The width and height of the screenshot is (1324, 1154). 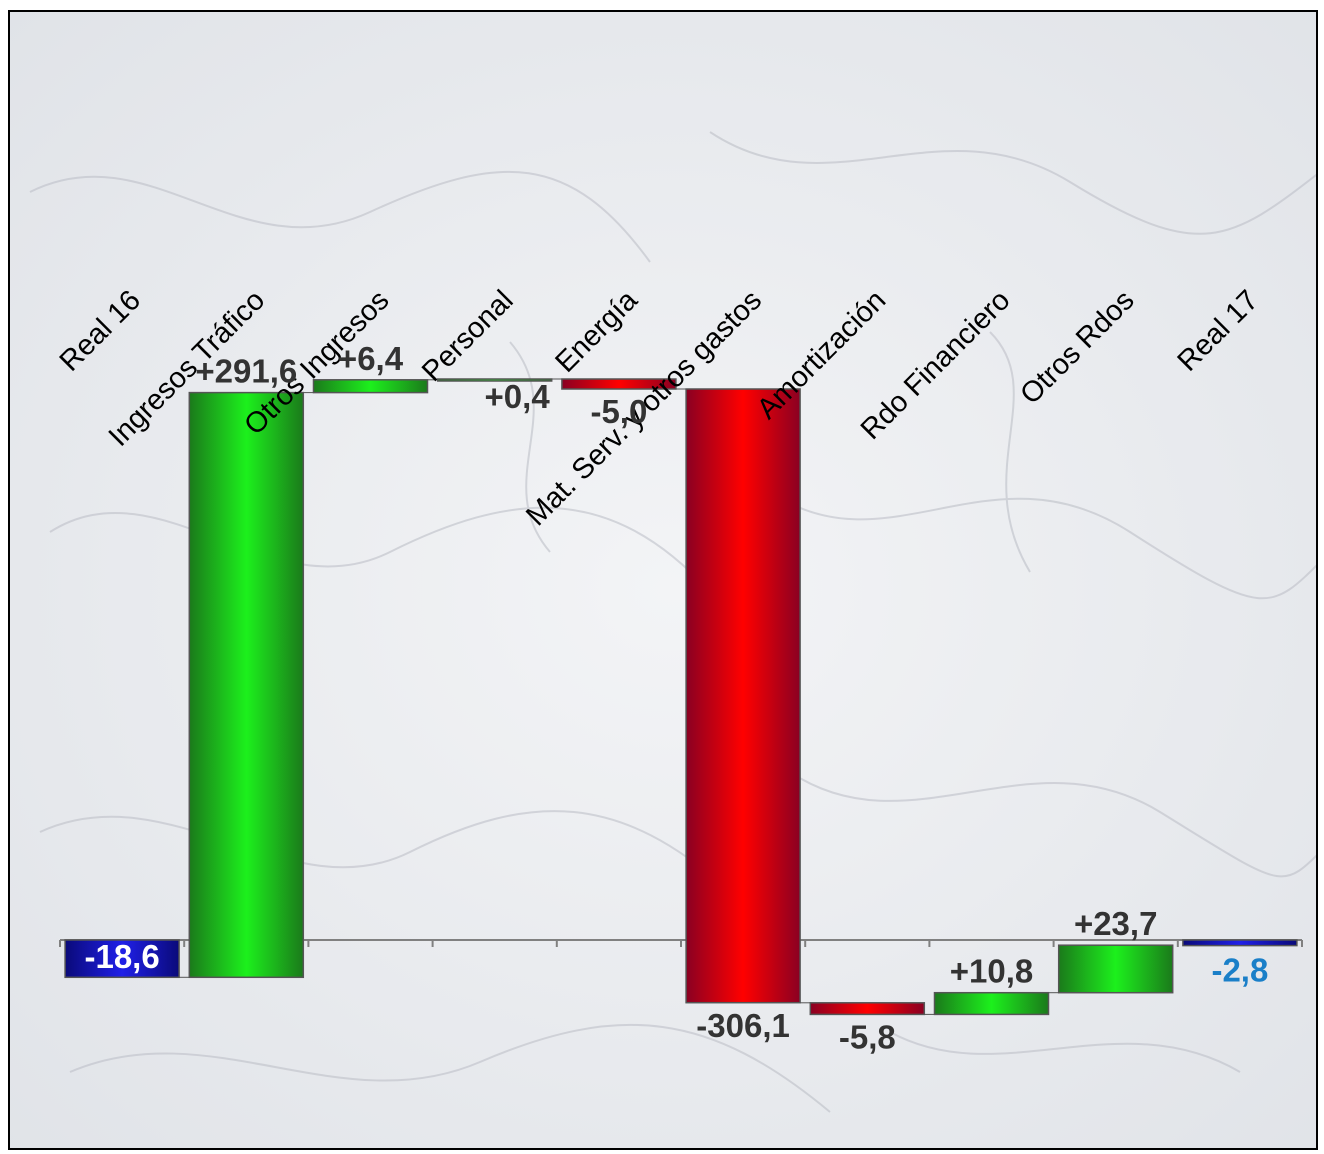 What do you see at coordinates (1239, 970) in the screenshot?
I see `value-label: -2,8` at bounding box center [1239, 970].